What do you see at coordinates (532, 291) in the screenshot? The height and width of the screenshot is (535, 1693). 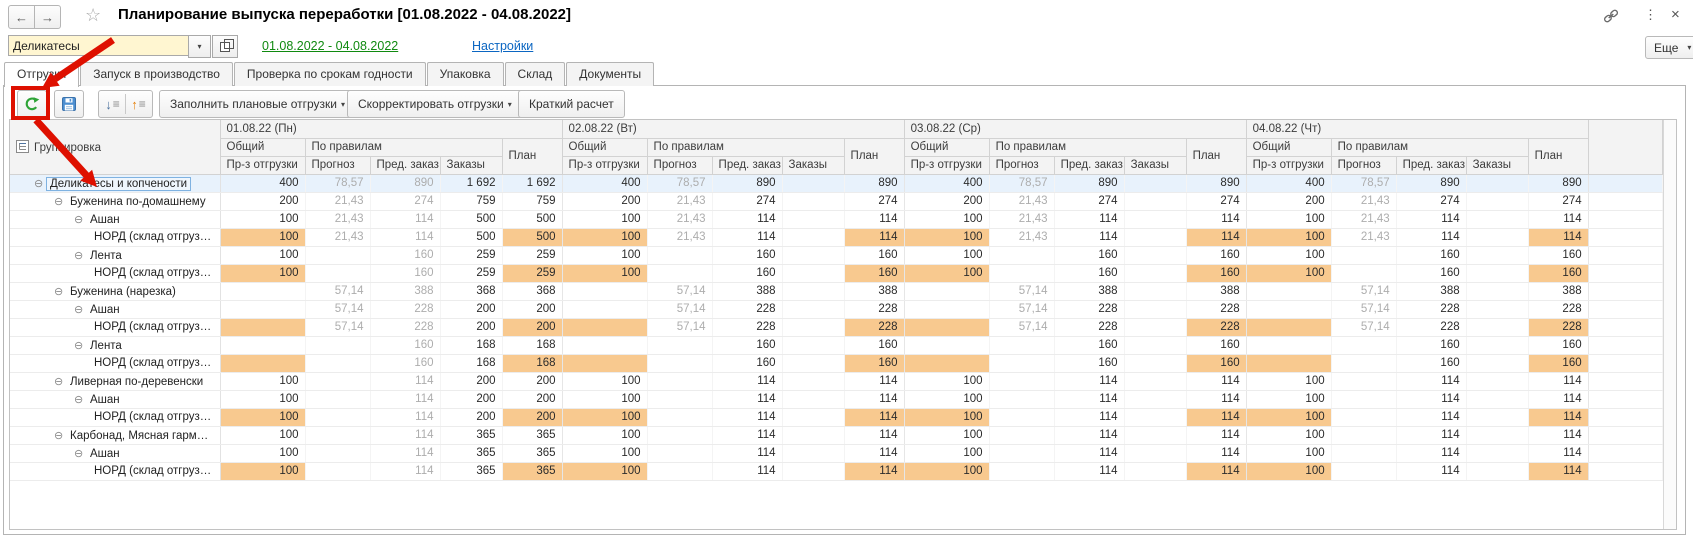 I see `cell-plan: 368` at bounding box center [532, 291].